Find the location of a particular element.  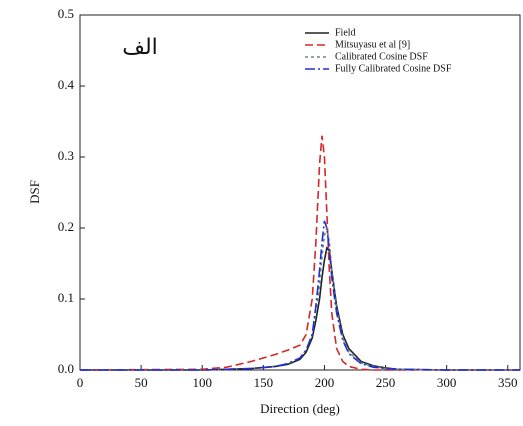

x-tick-label: 0 is located at coordinates (80, 382).